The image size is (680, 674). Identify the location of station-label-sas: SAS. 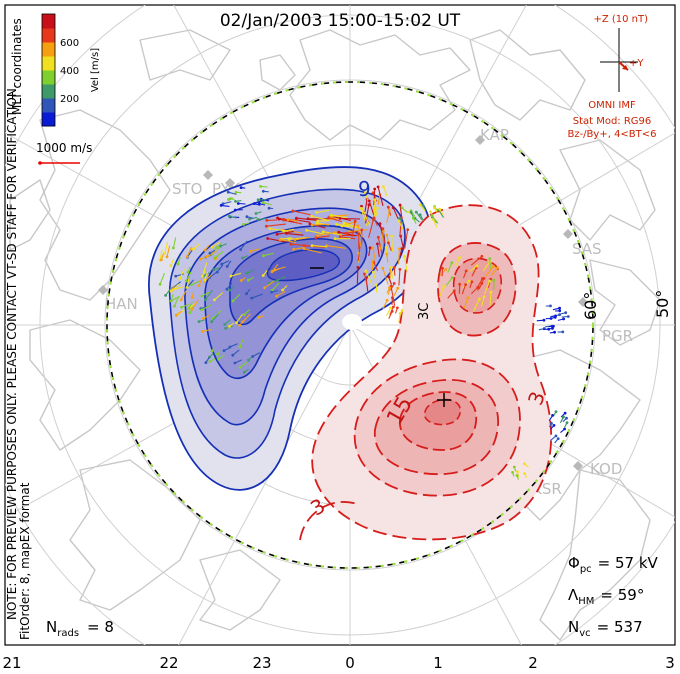
(587, 249).